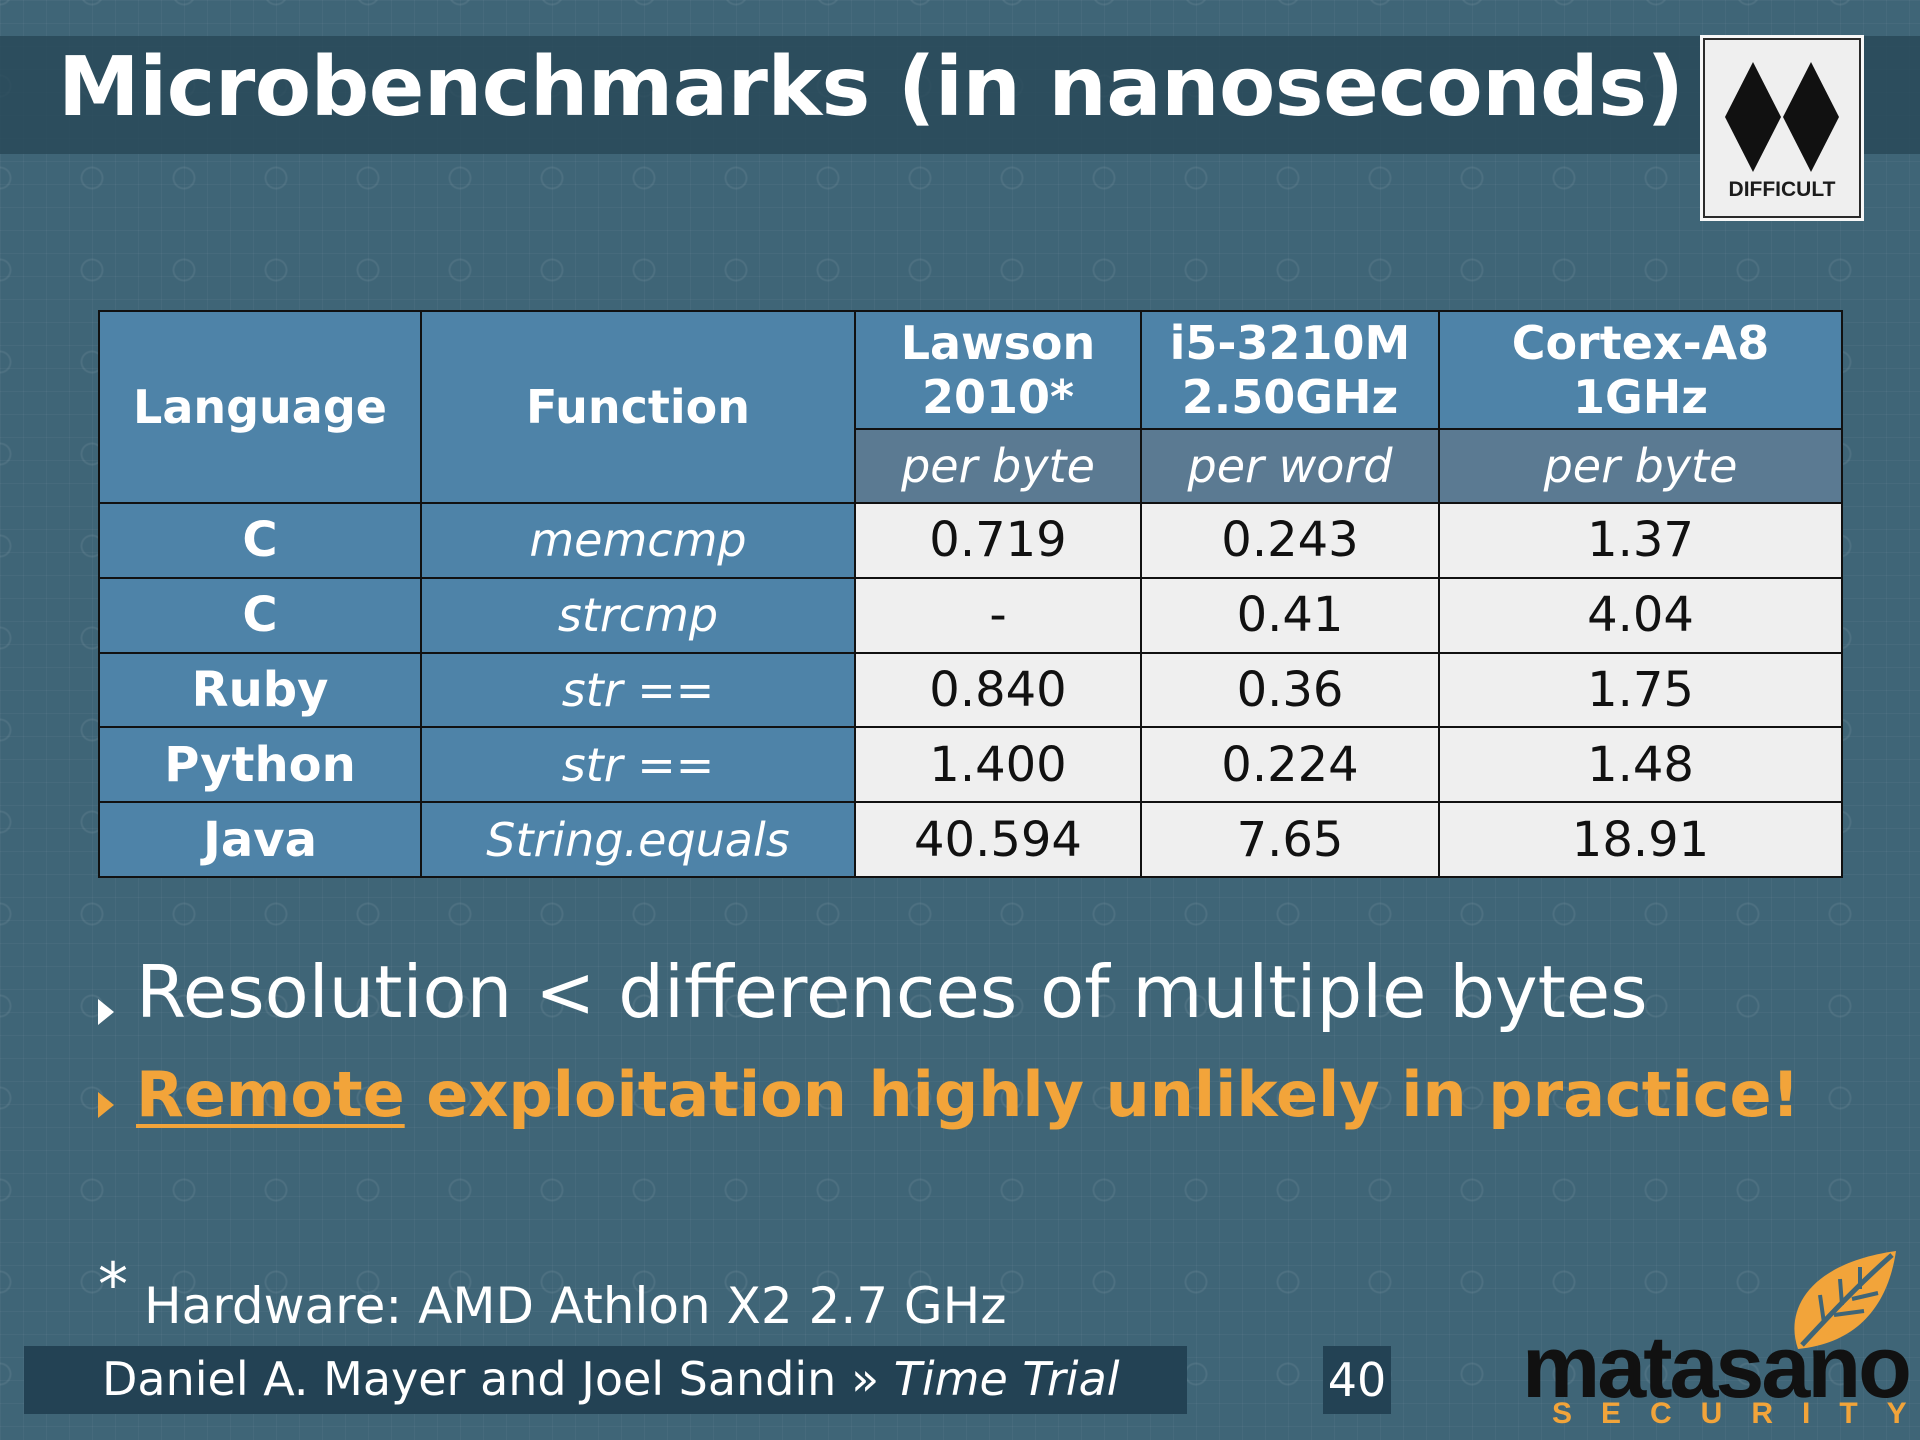 The width and height of the screenshot is (1920, 1440). Describe the element at coordinates (1640, 765) in the screenshot. I see `value-cell: 1.48` at that location.